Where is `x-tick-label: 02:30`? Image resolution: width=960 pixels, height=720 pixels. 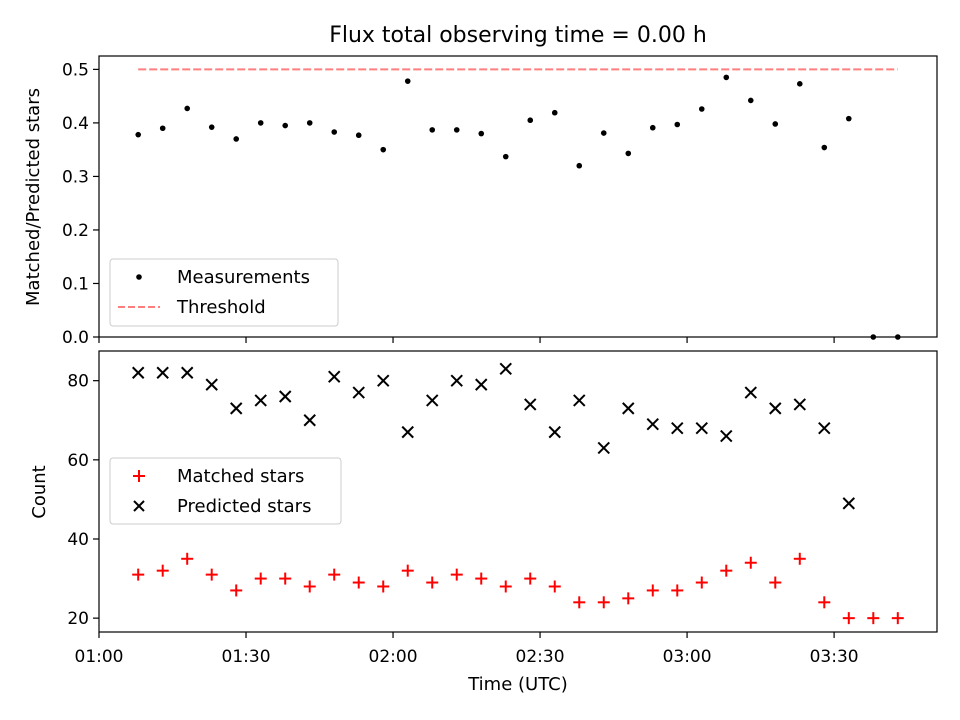 x-tick-label: 02:30 is located at coordinates (540, 657).